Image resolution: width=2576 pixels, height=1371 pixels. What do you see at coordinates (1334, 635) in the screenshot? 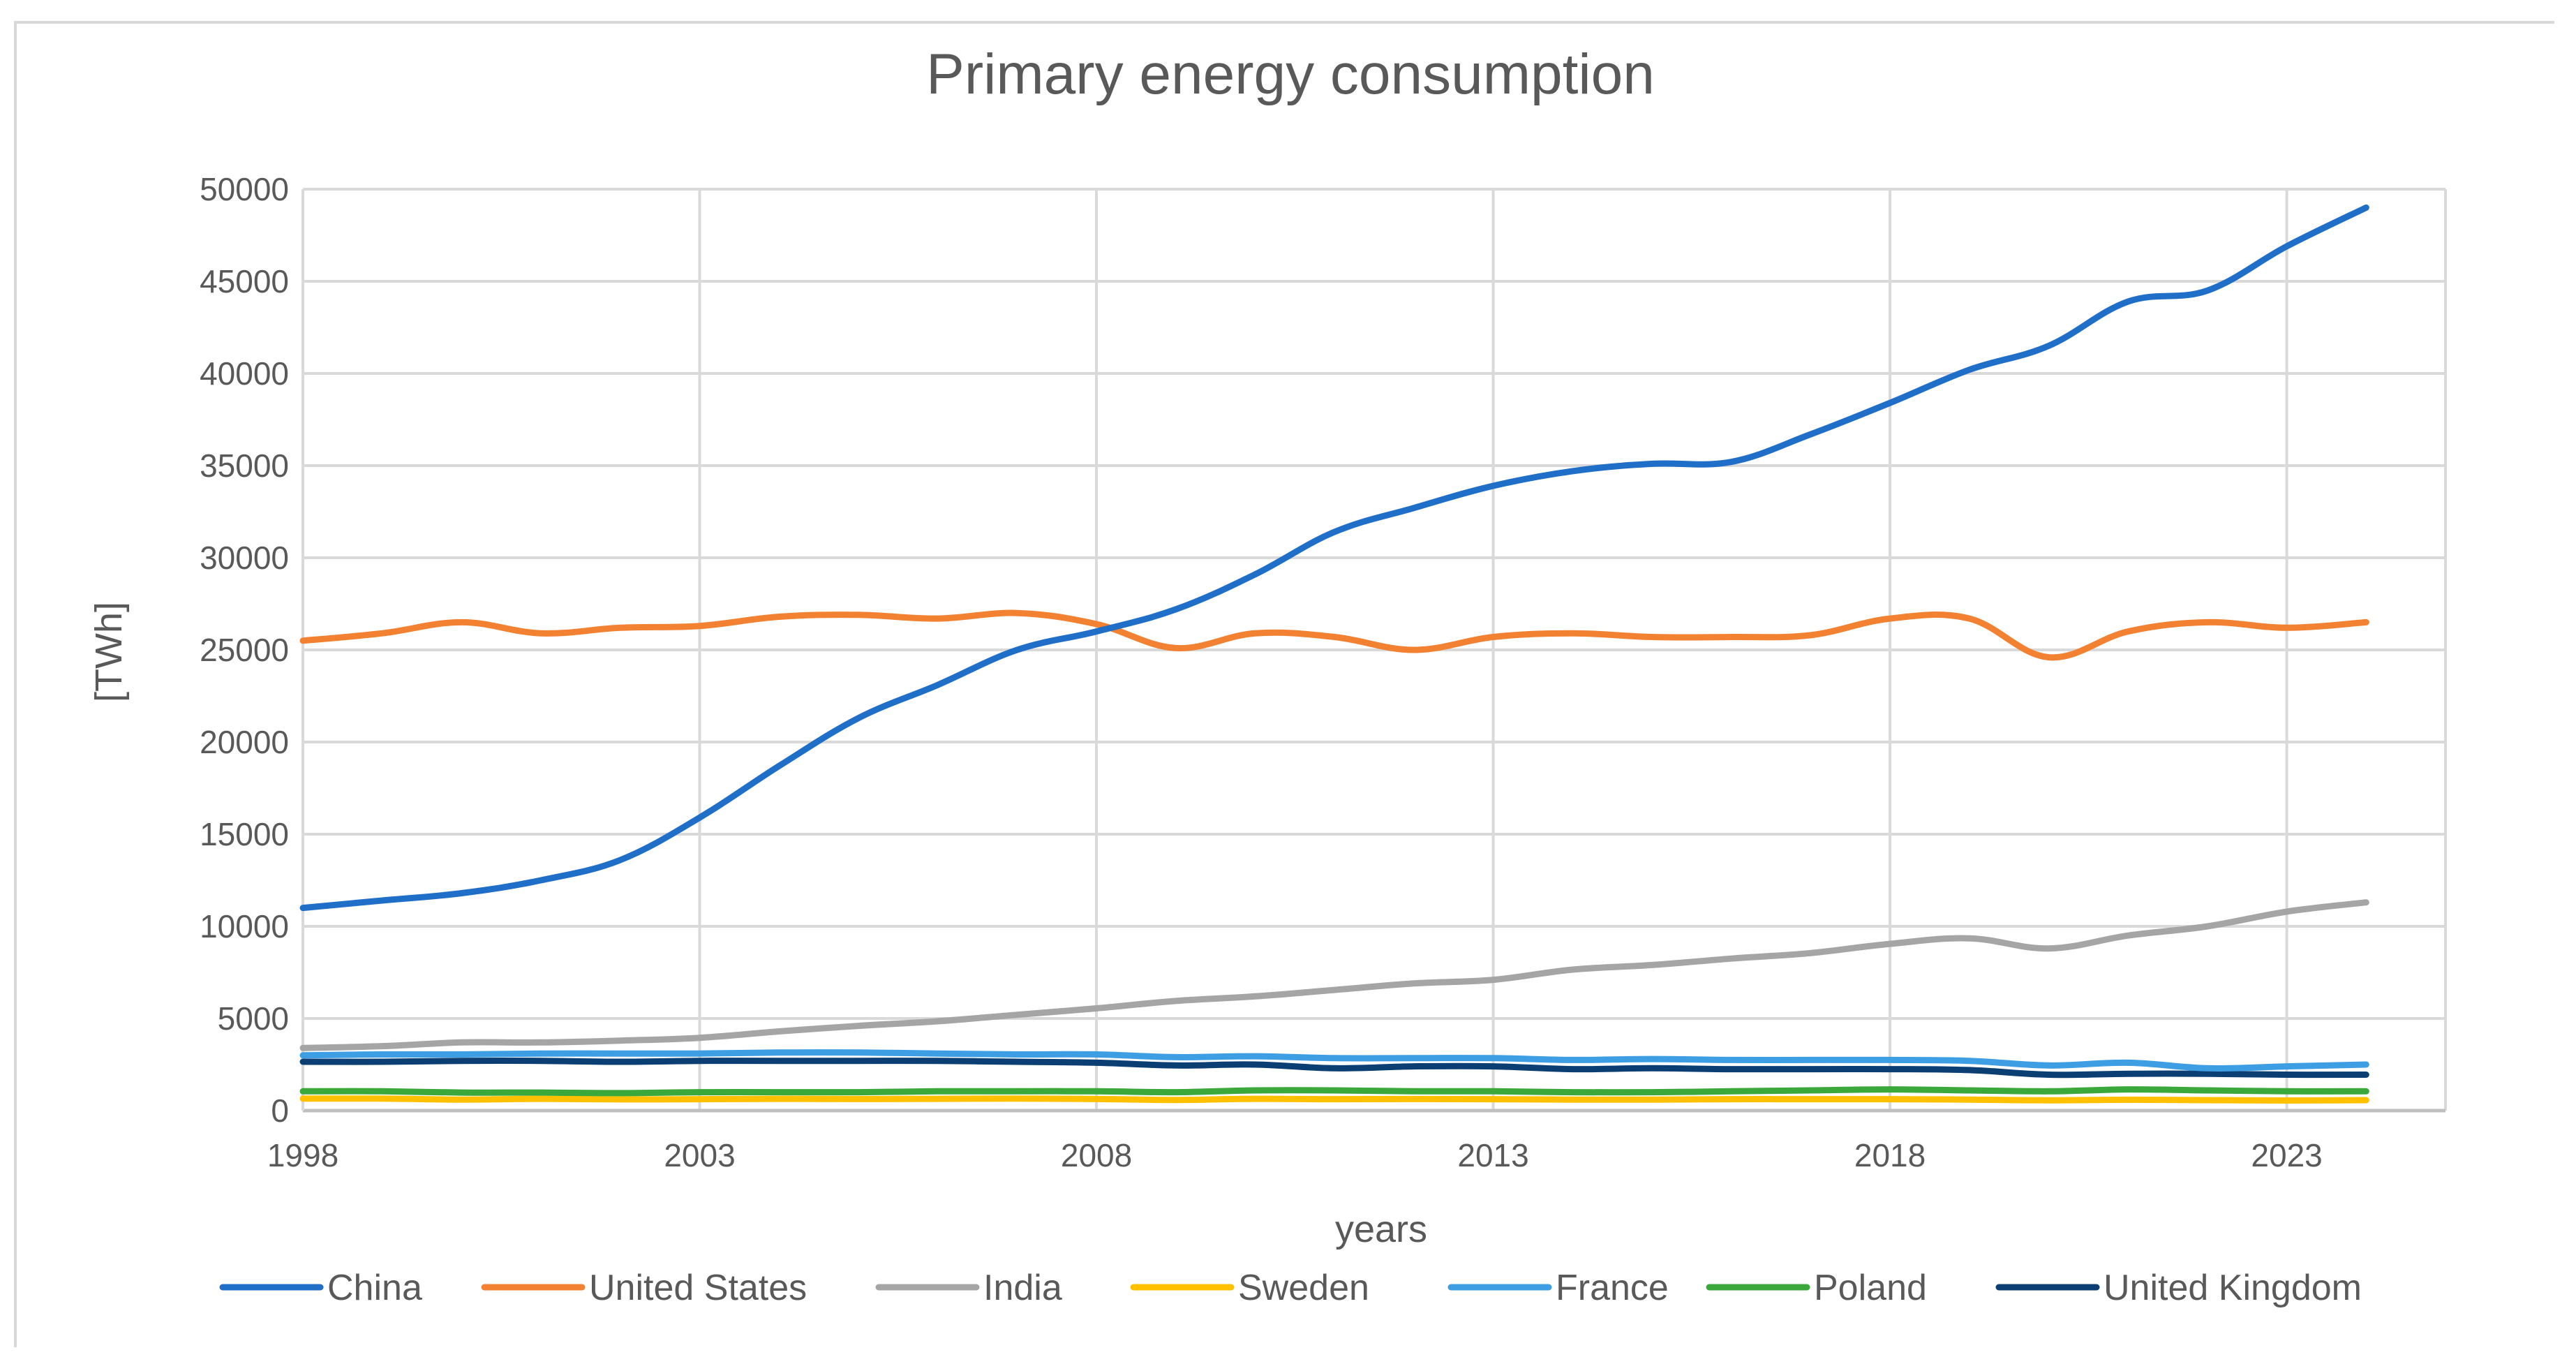
I see `series-line-united-states` at bounding box center [1334, 635].